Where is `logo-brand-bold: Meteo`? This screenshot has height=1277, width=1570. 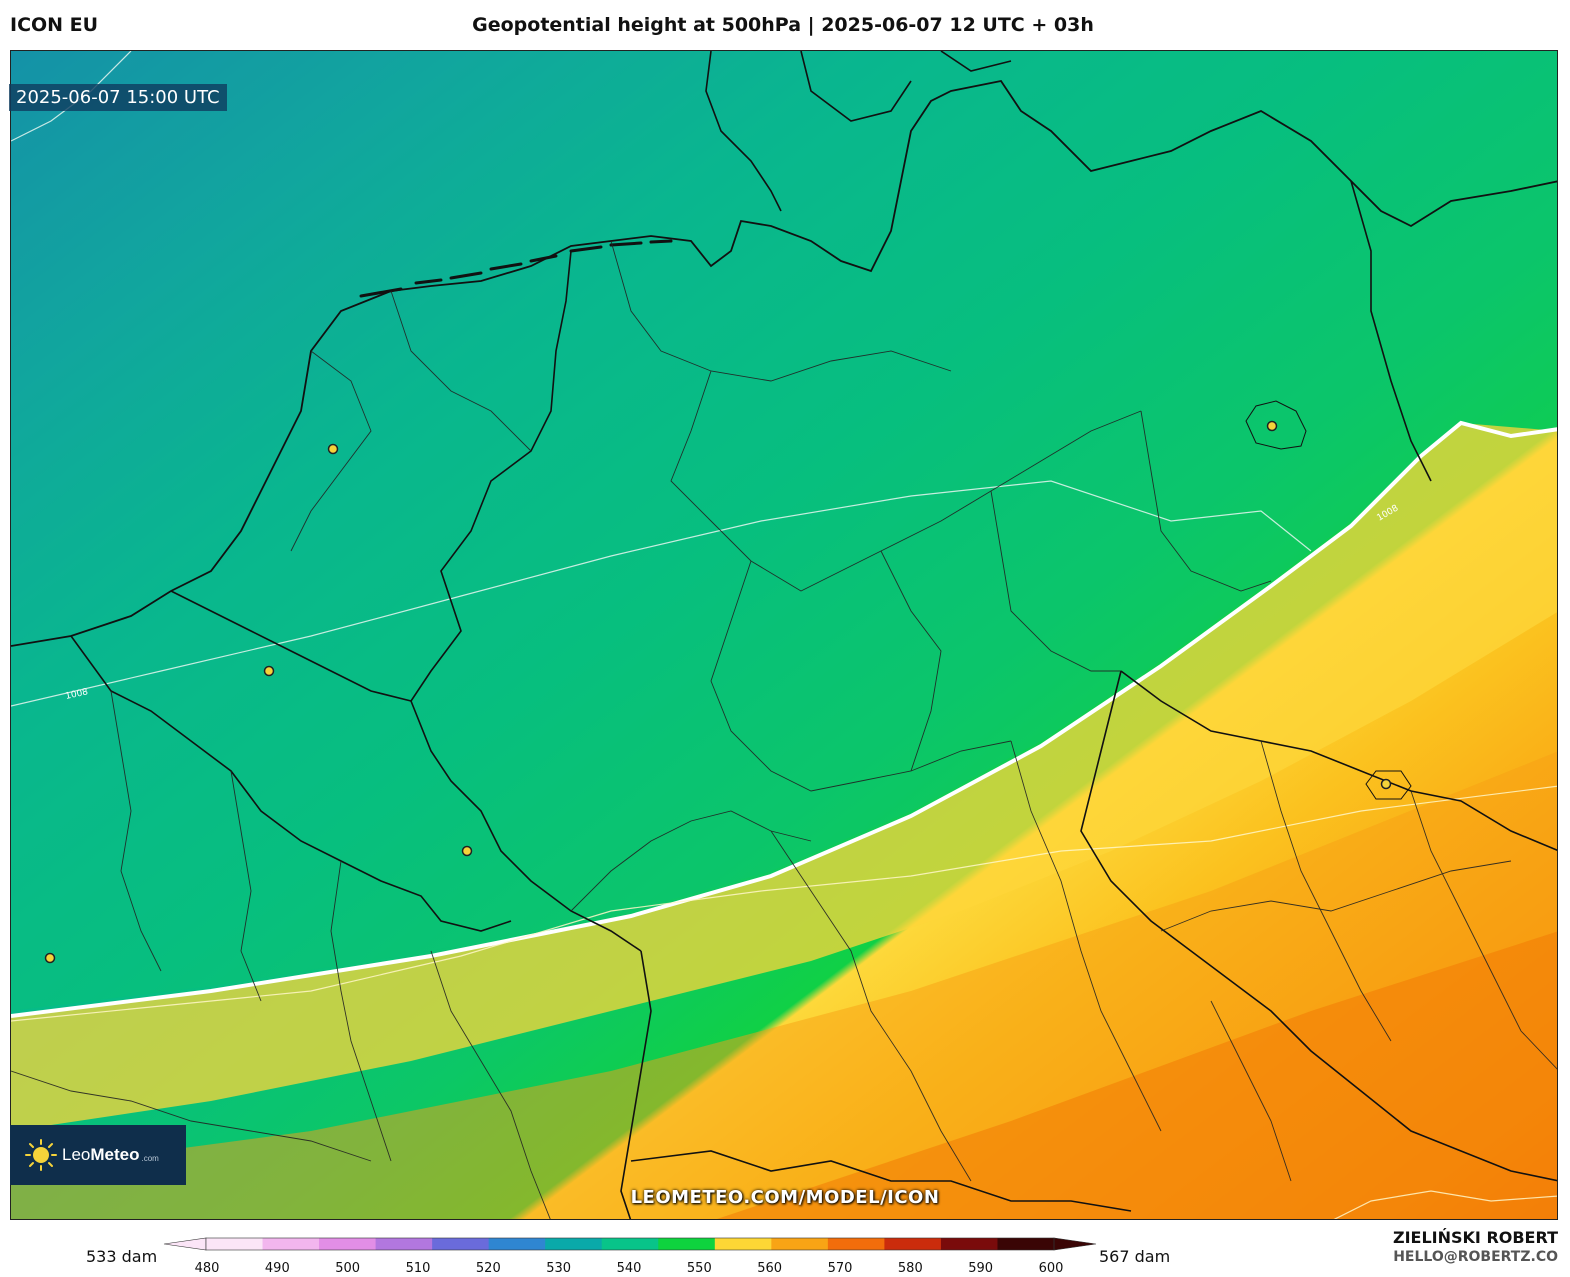
logo-brand-bold: Meteo is located at coordinates (115, 1154).